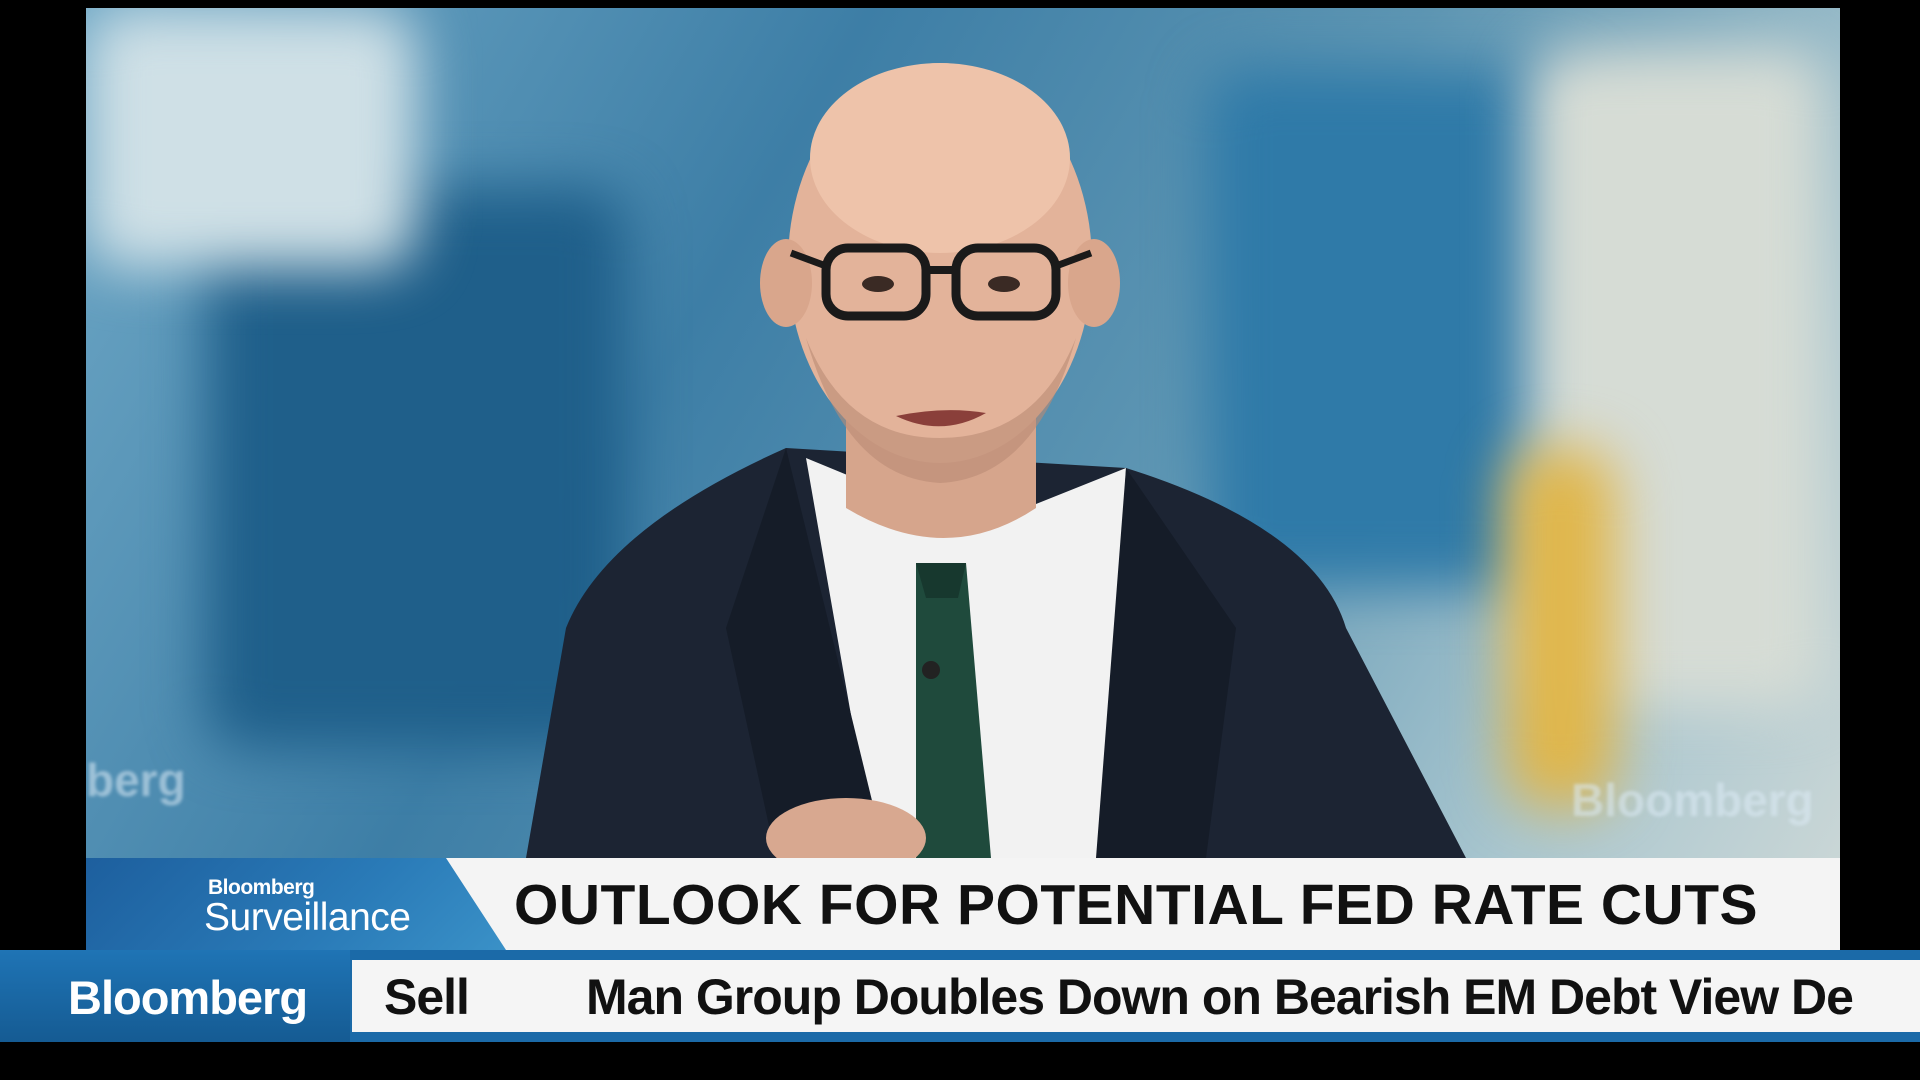  Describe the element at coordinates (136, 780) in the screenshot. I see `background-logo-left: berg` at that location.